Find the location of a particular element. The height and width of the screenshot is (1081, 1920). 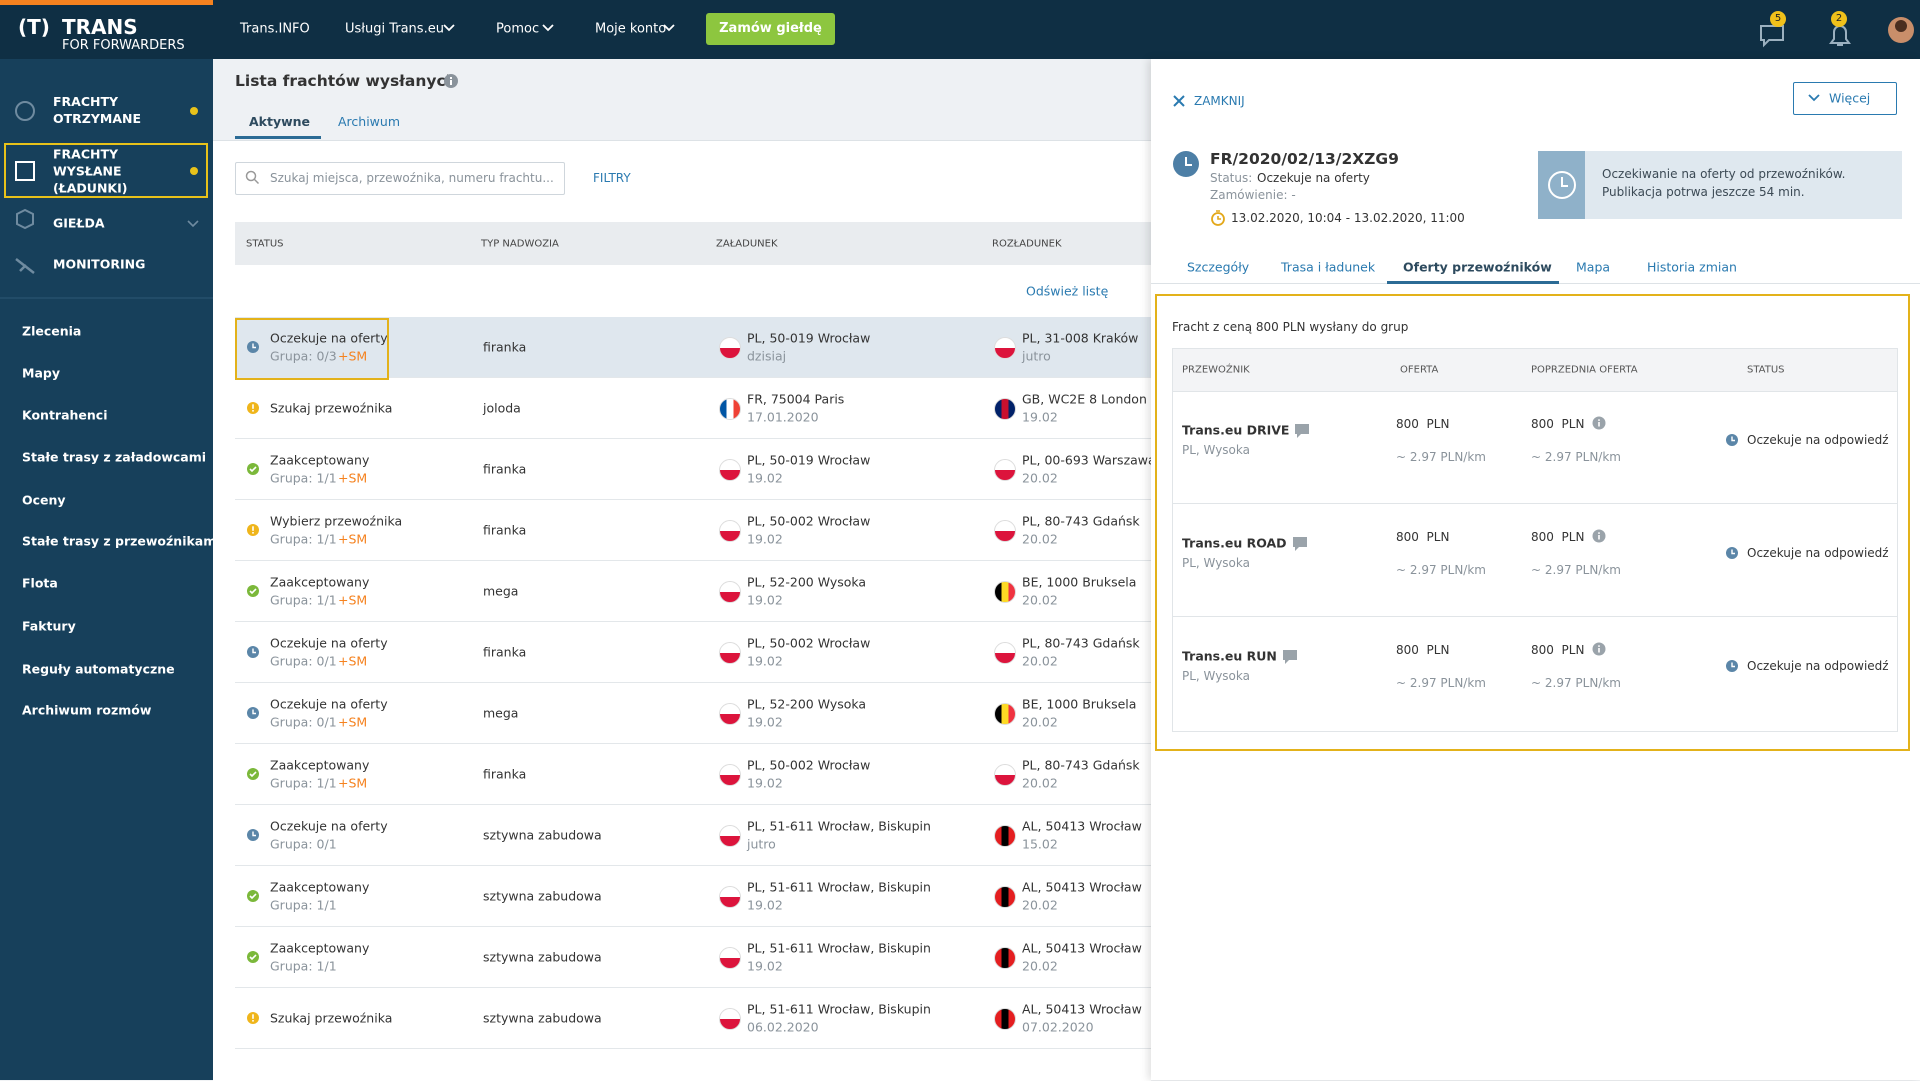

messages-badge: 5 is located at coordinates (1778, 19).